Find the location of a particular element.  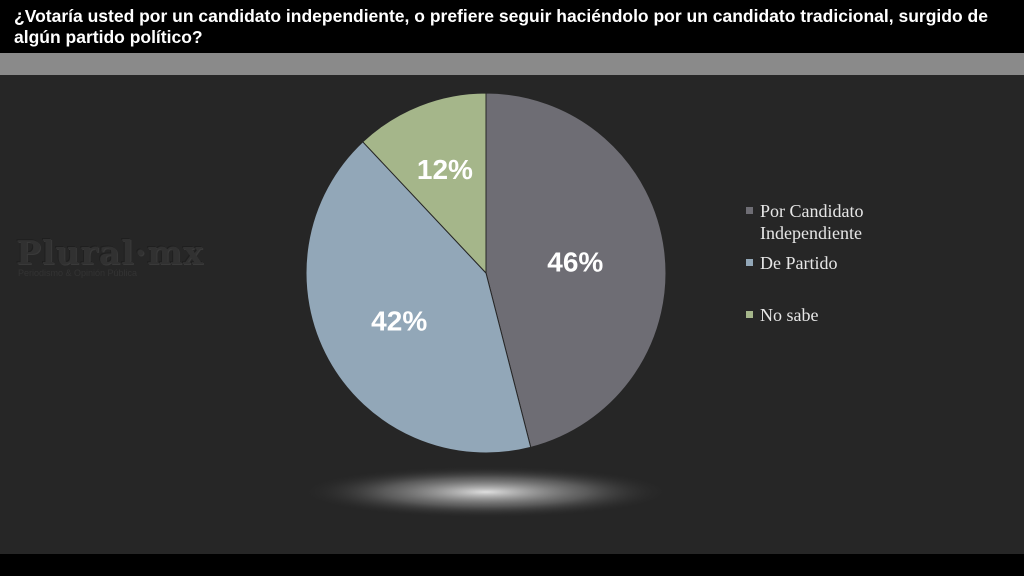

watermark-name: Plural·mx is located at coordinates (110, 252).